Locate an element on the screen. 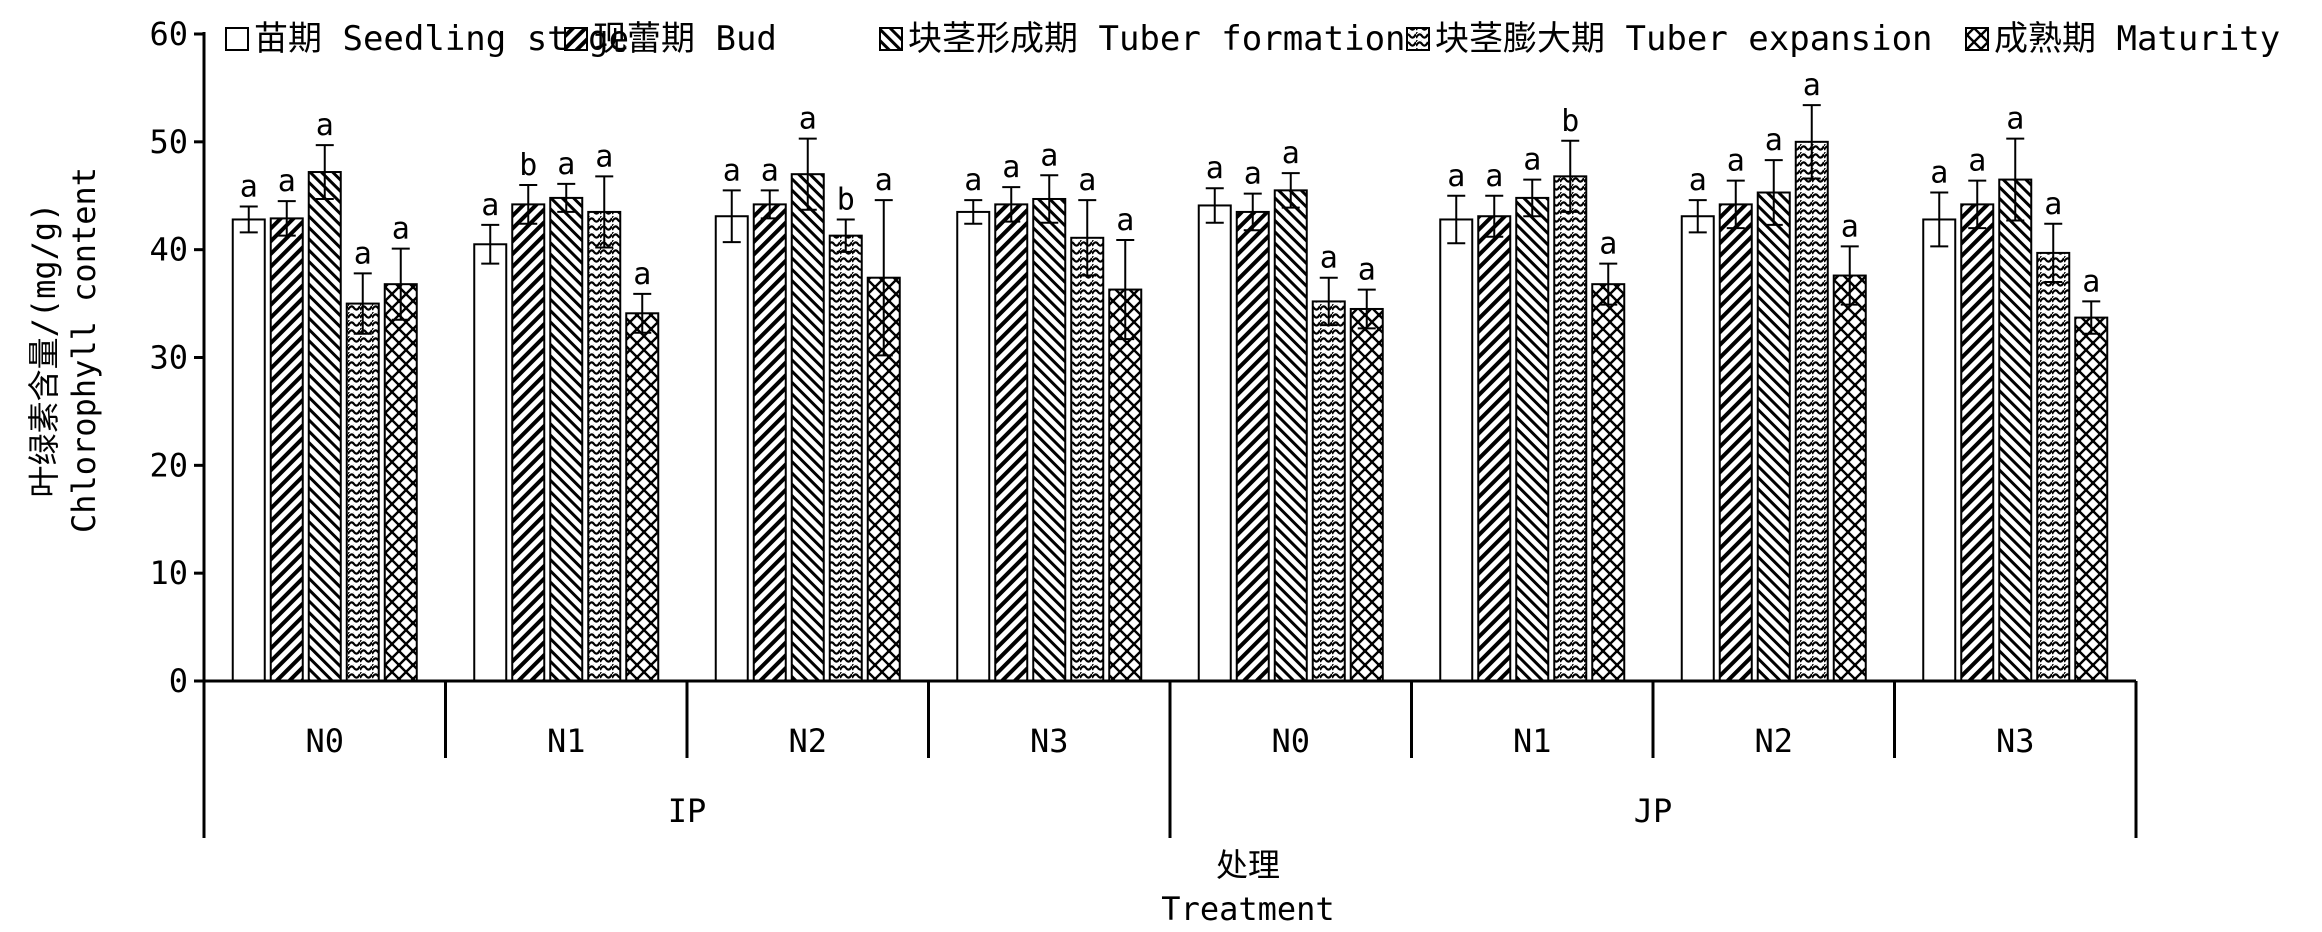  y-tick-label: 30 is located at coordinates (168, 358).